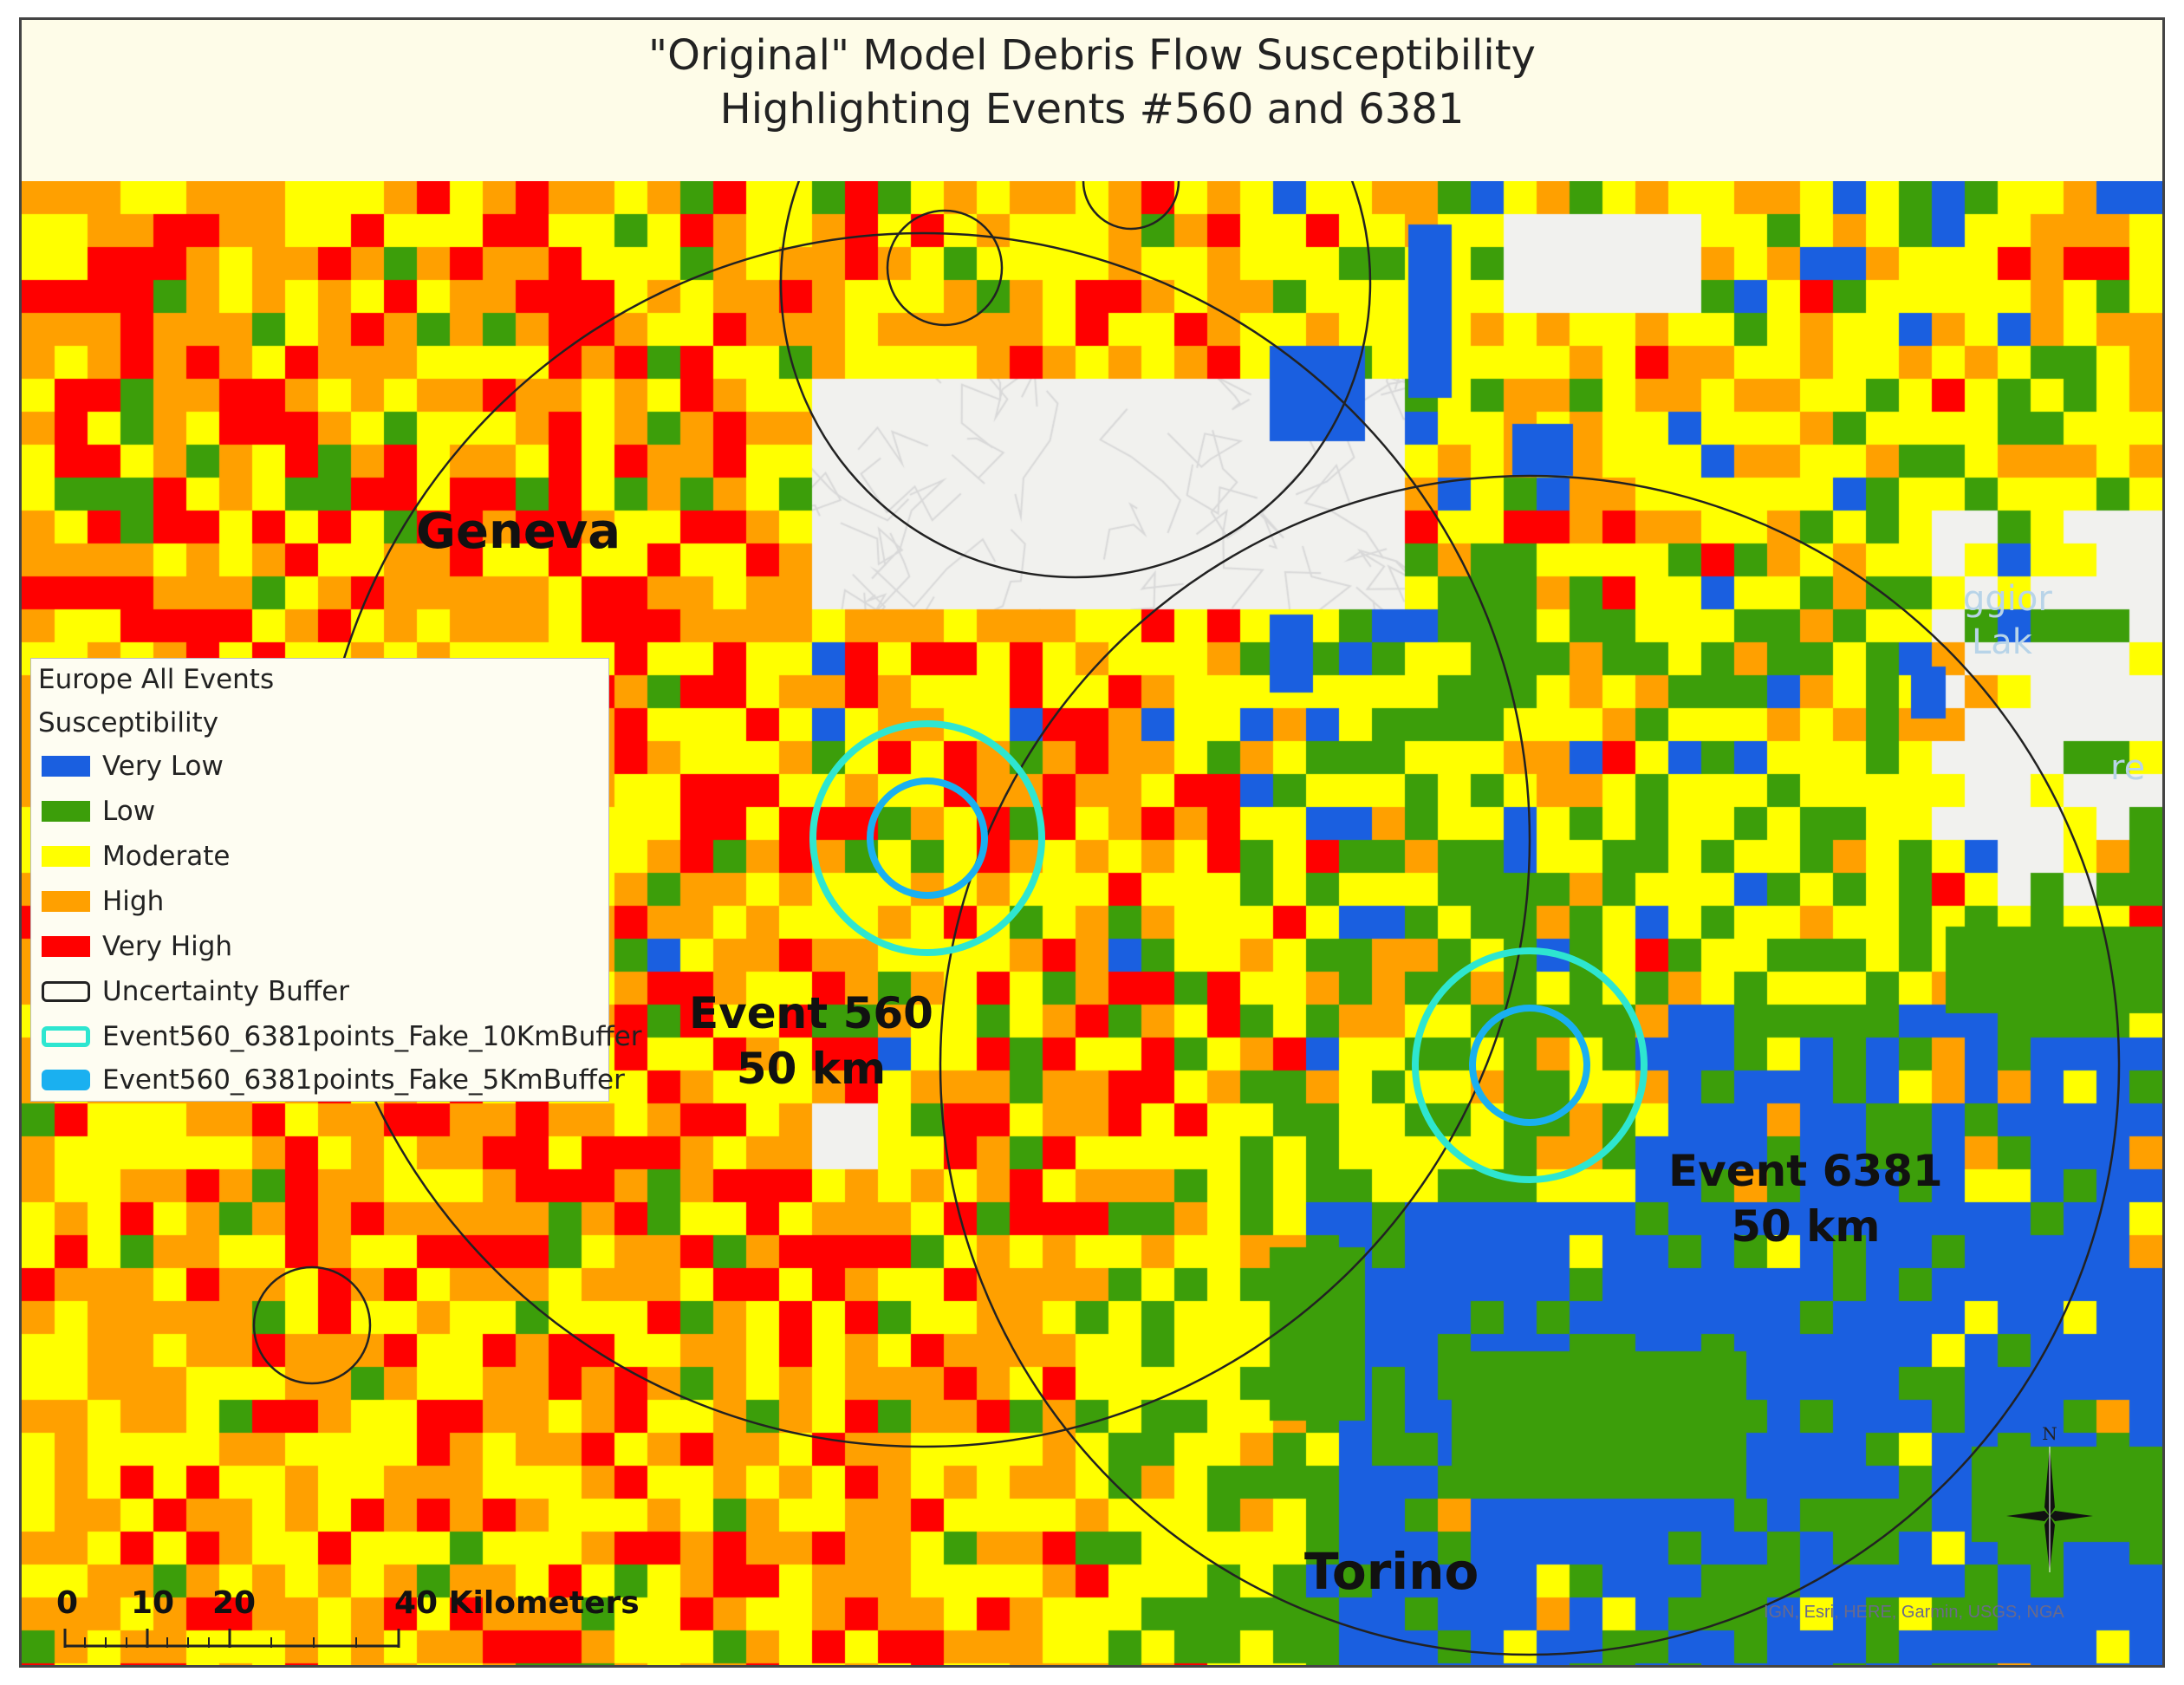  Describe the element at coordinates (2007, 599) in the screenshot. I see `basemap-label-lake-1: ggior` at that location.